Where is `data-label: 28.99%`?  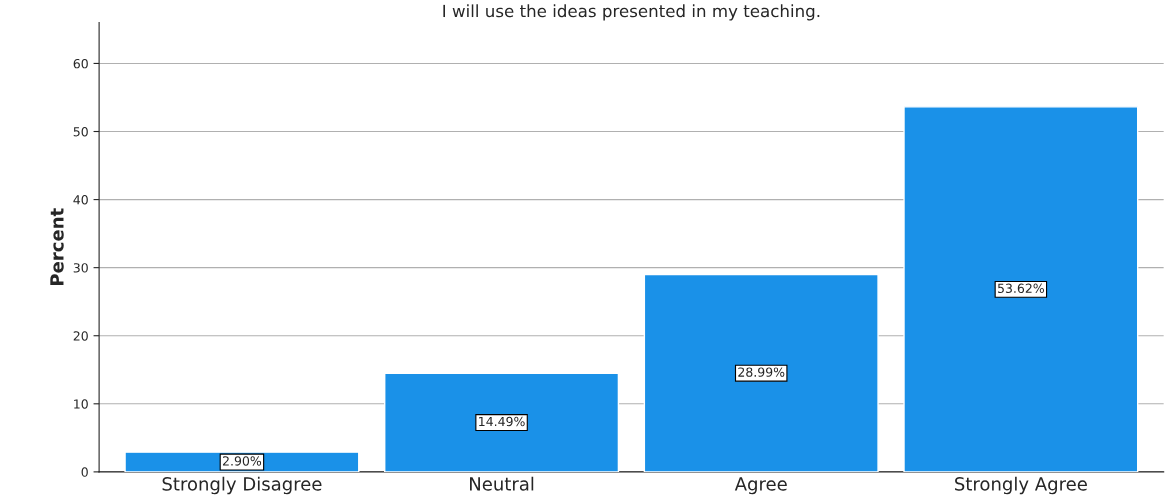
data-label: 28.99% is located at coordinates (761, 372).